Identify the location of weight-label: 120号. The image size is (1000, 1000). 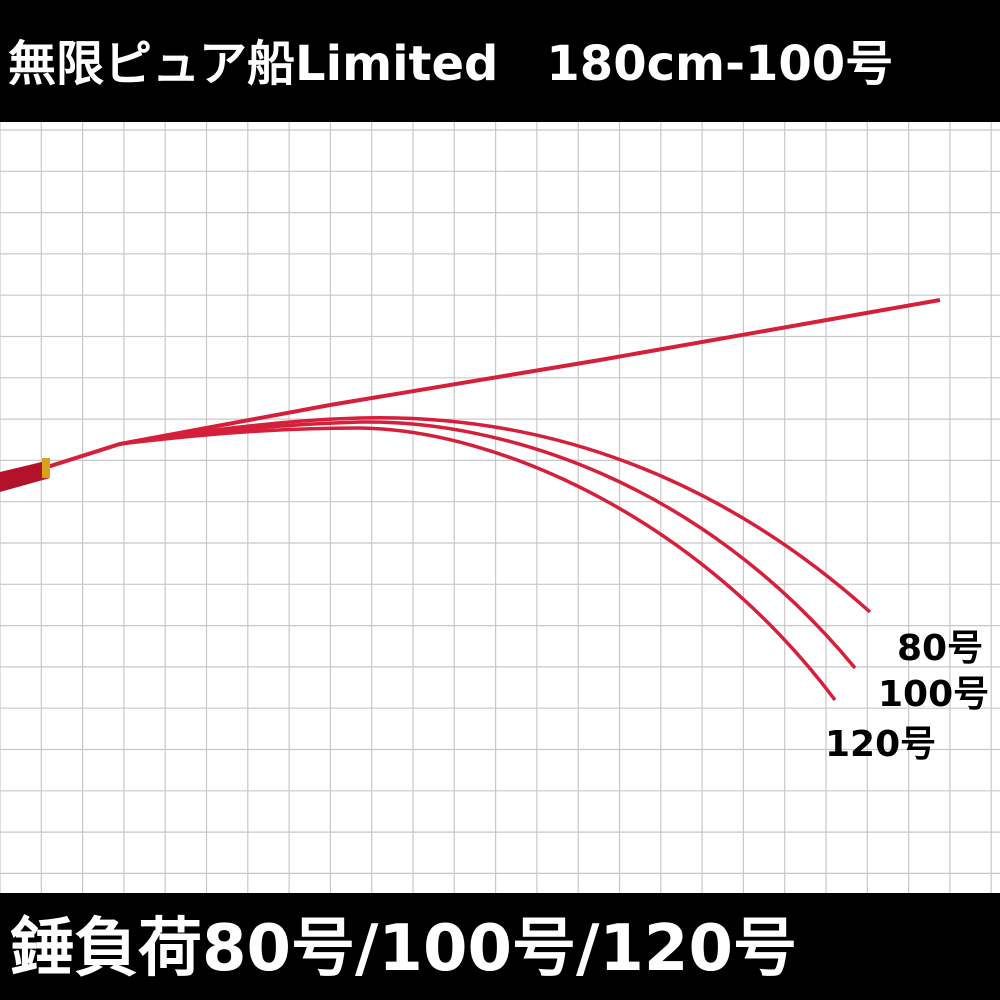
(880, 744).